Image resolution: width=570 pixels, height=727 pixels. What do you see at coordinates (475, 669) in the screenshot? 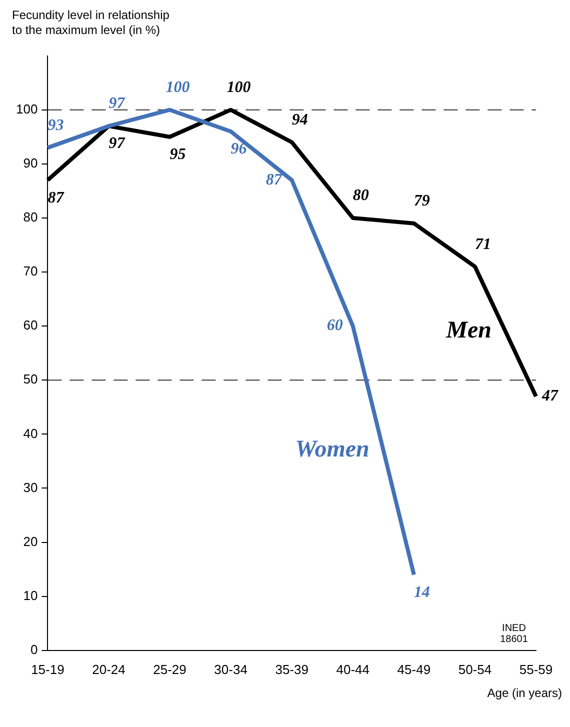
I see `x-tick-label: 50-54` at bounding box center [475, 669].